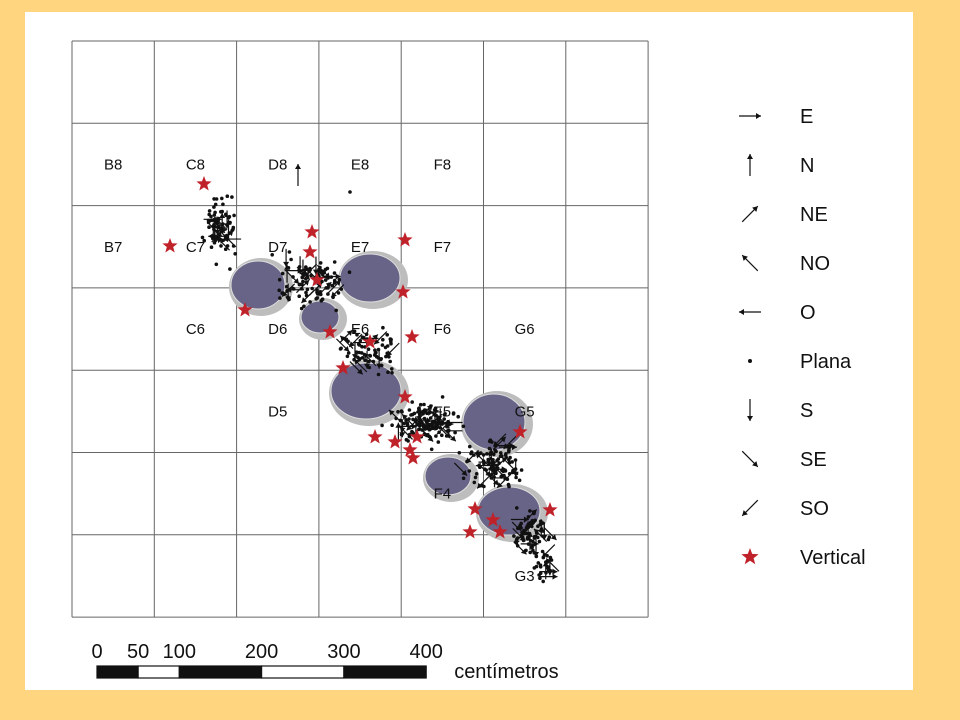 This screenshot has width=960, height=720. Describe the element at coordinates (784, 215) in the screenshot. I see `legend-item-ne: NE` at that location.